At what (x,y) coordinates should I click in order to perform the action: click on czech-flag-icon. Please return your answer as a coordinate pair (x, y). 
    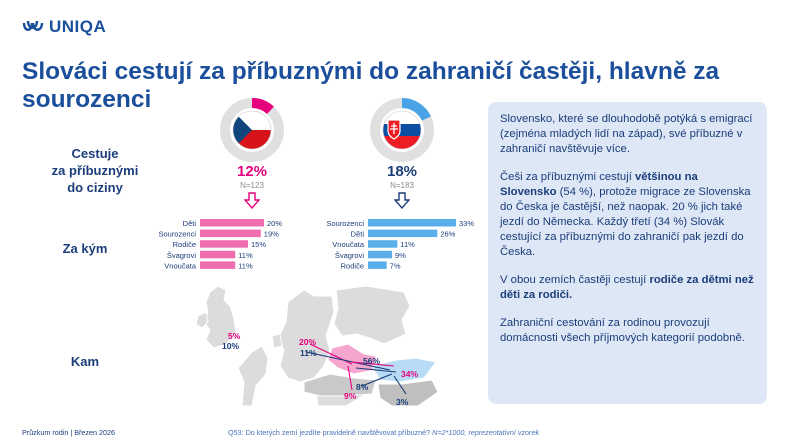
    Looking at the image, I should click on (252, 130).